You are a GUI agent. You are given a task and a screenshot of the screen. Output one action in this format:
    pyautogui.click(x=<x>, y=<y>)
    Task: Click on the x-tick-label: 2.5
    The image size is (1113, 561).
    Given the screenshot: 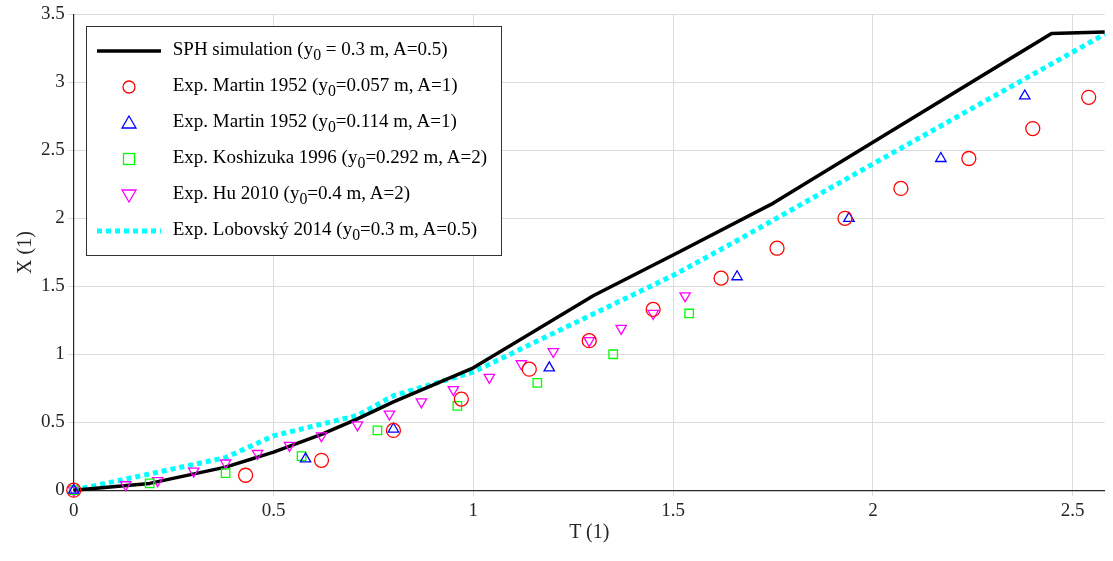 What is the action you would take?
    pyautogui.click(x=1072, y=509)
    